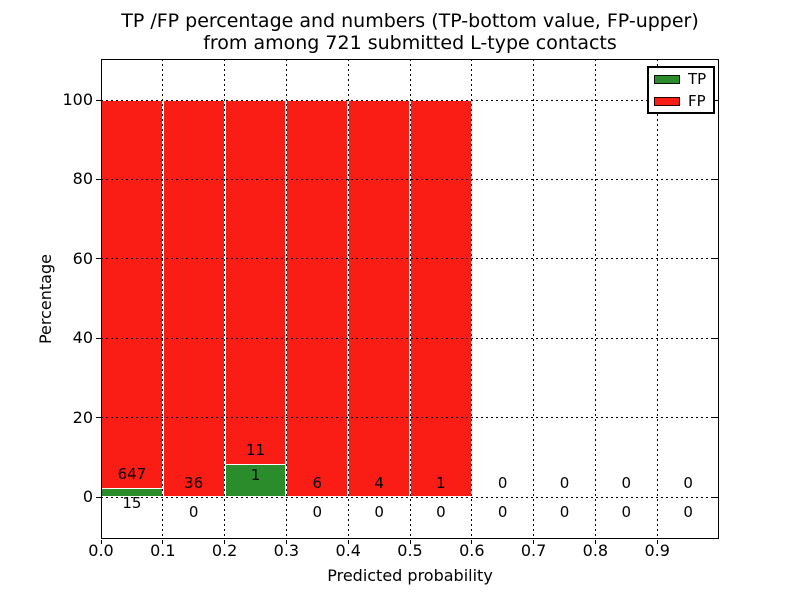 The width and height of the screenshot is (800, 600). I want to click on x-tick-label: 0.1, so click(163, 550).